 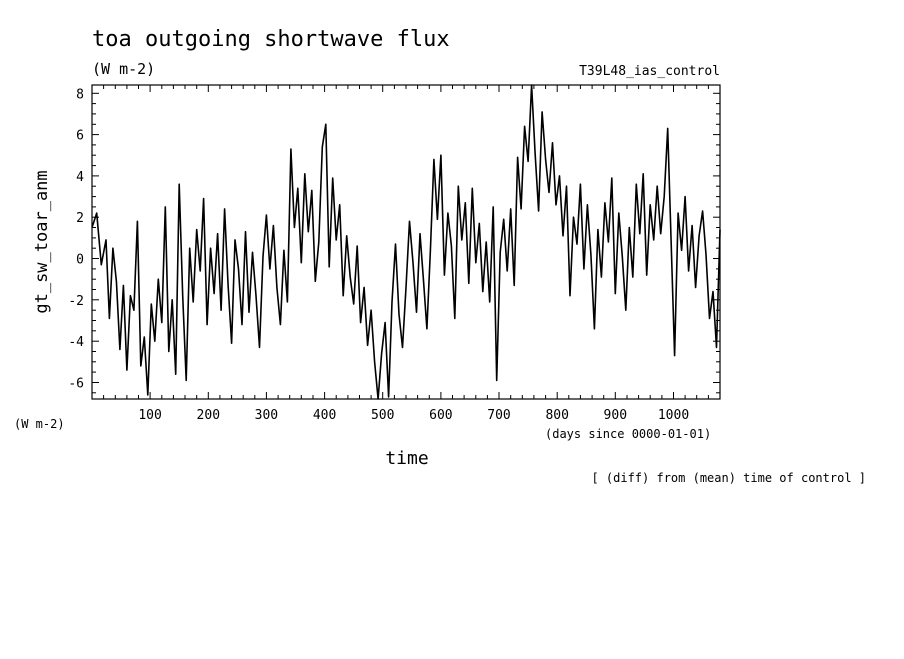 I want to click on x-tick-label: 500, so click(x=382, y=415).